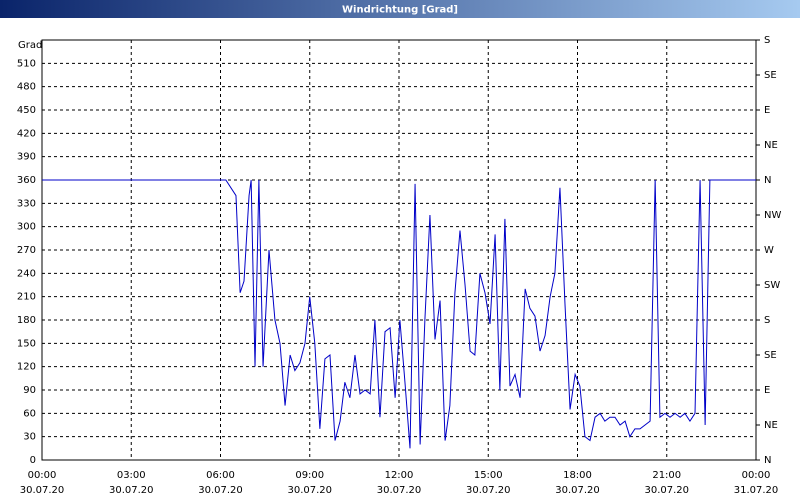  What do you see at coordinates (772, 285) in the screenshot?
I see `y2-tick-label: SW` at bounding box center [772, 285].